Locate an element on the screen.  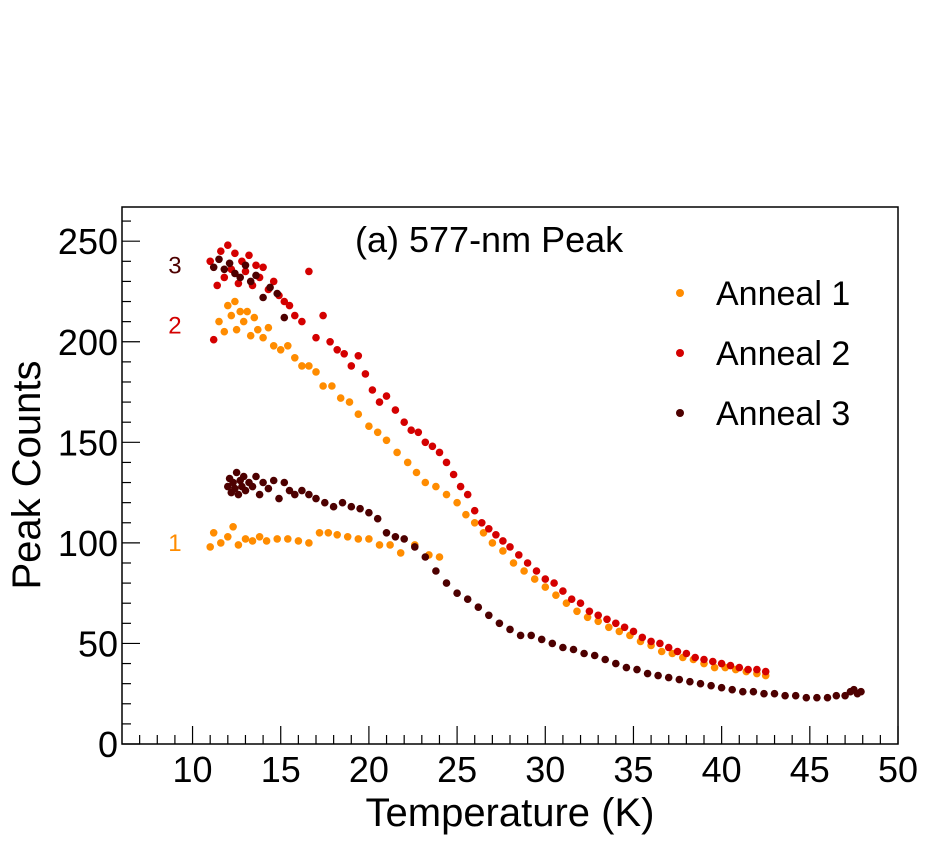
x-tick-label: 30 is located at coordinates (545, 769).